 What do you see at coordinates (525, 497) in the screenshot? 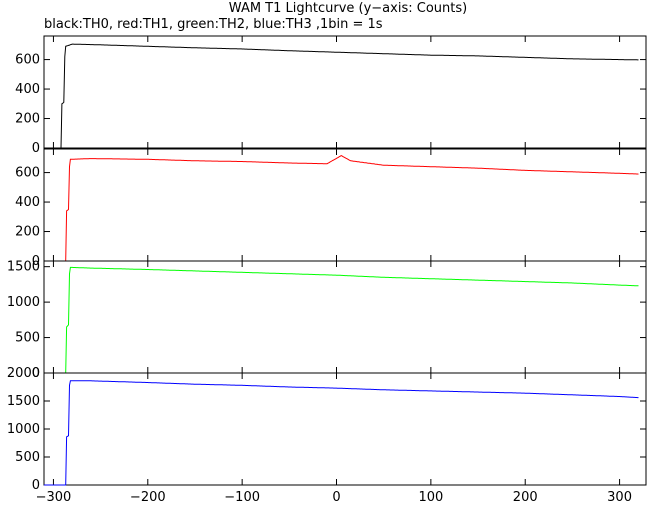
I see `x-tick-label: 200` at bounding box center [525, 497].